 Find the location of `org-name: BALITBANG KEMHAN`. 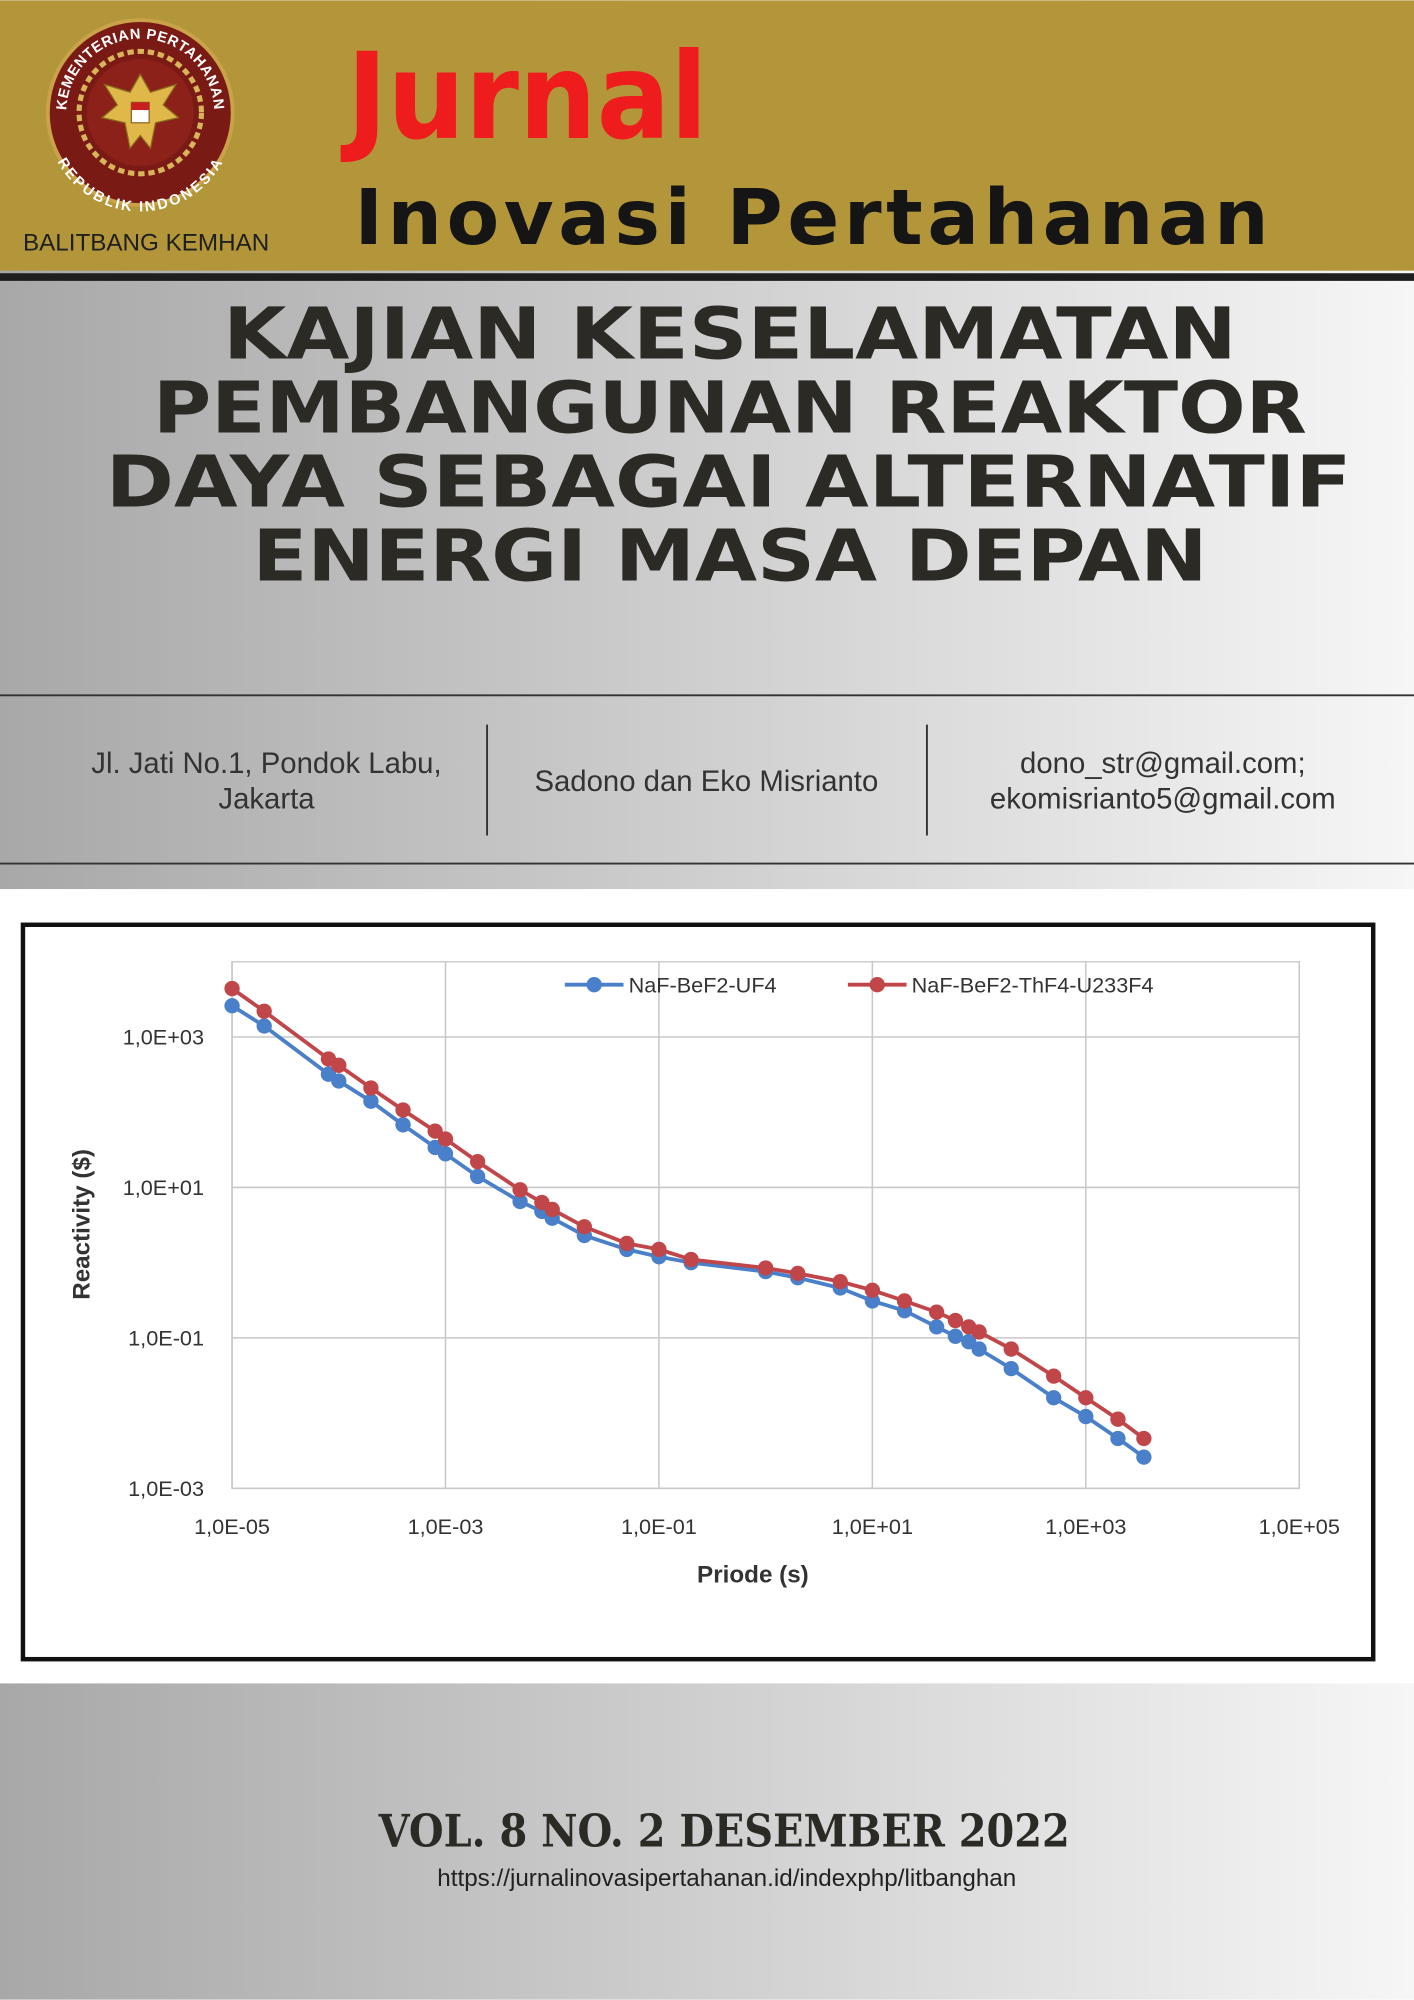

org-name: BALITBANG KEMHAN is located at coordinates (146, 242).